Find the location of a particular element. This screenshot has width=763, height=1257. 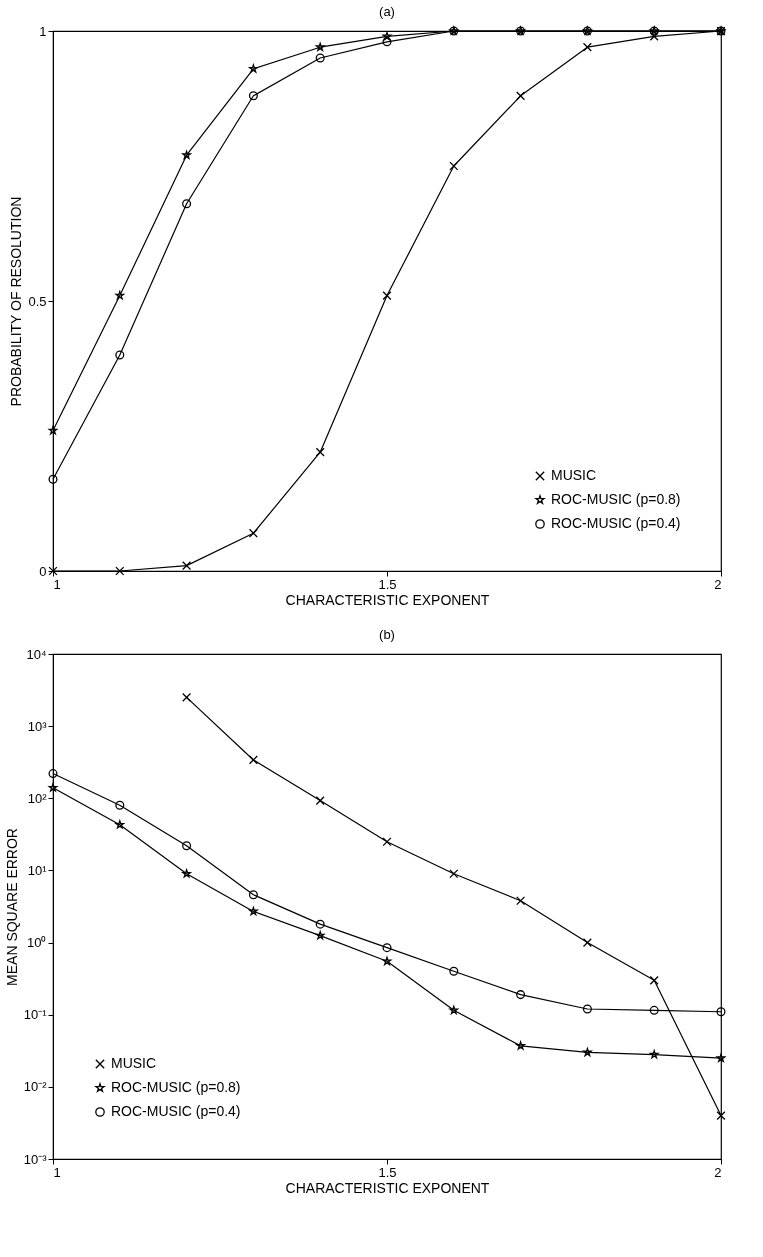

y-tick-label: 0 is located at coordinates (43, 571).